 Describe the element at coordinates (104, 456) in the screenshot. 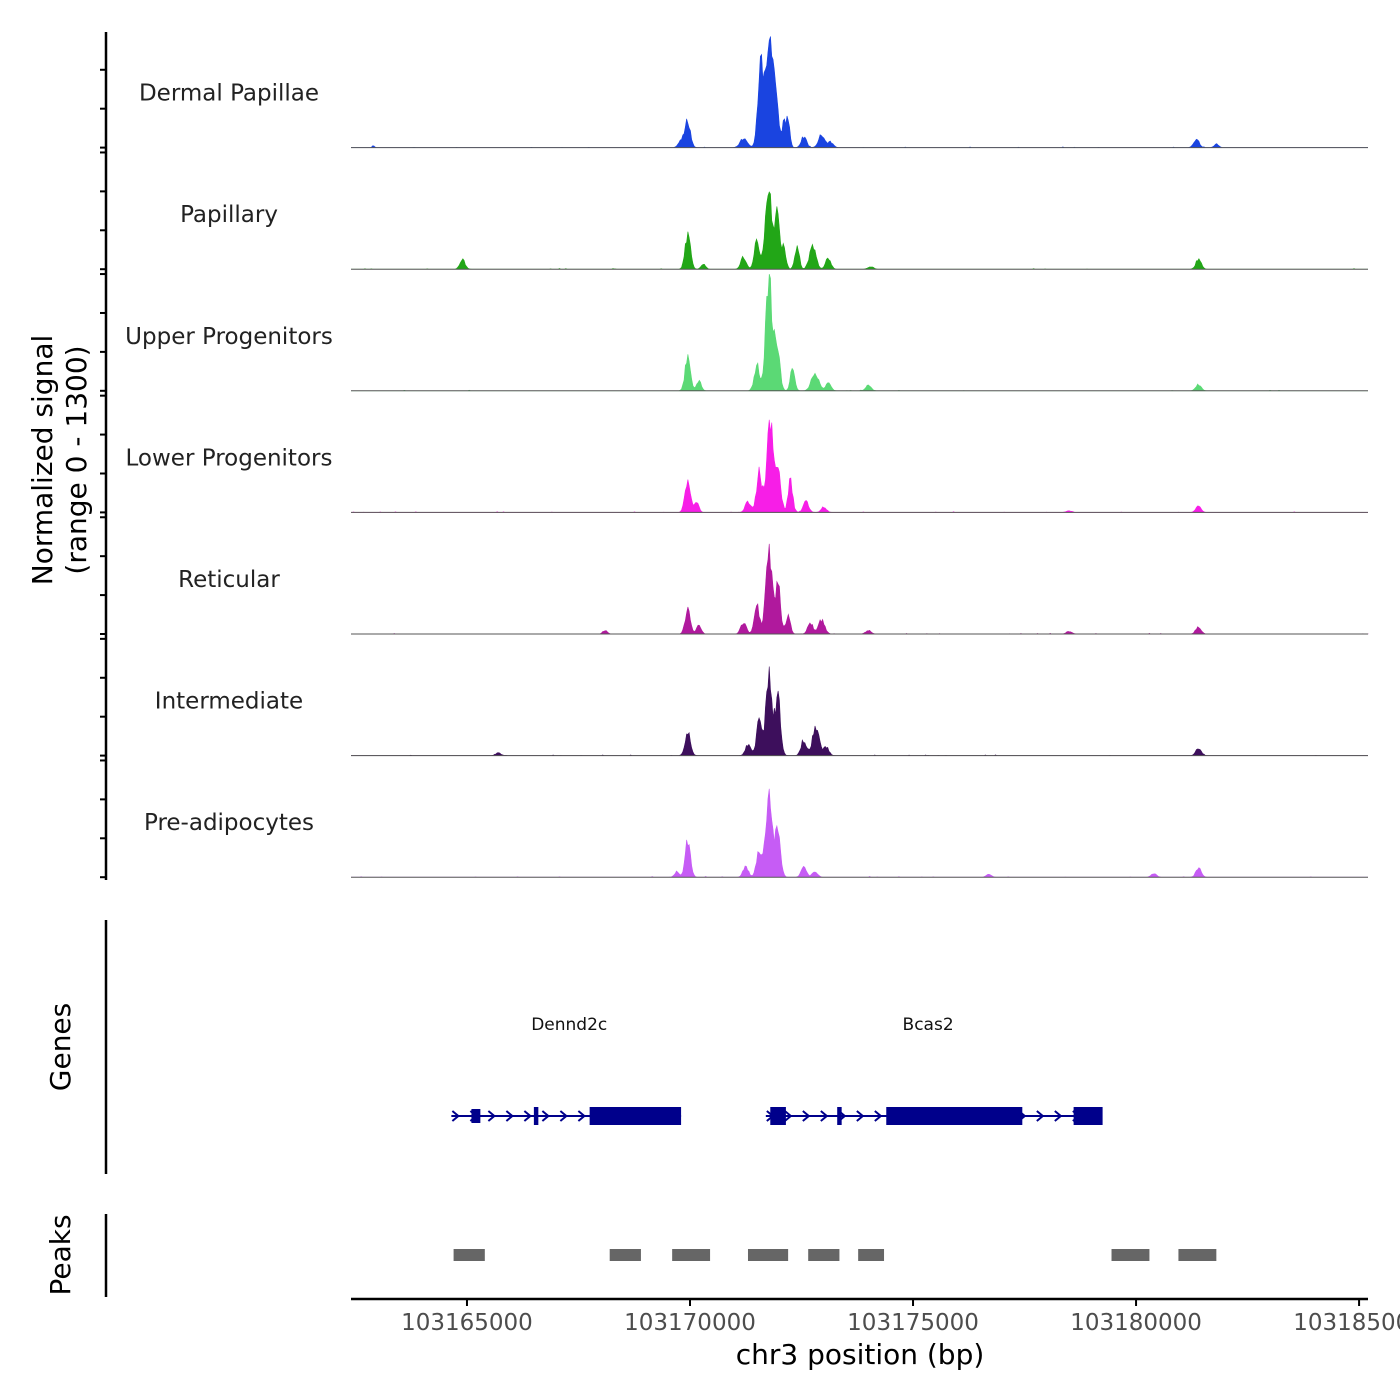

I see `signal-y-axis` at that location.